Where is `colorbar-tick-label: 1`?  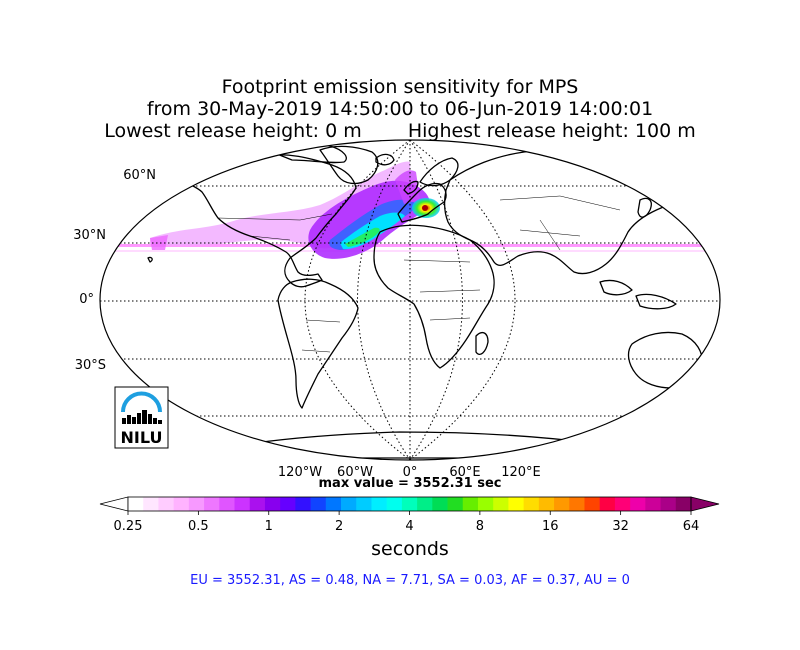
colorbar-tick-label: 1 is located at coordinates (269, 526).